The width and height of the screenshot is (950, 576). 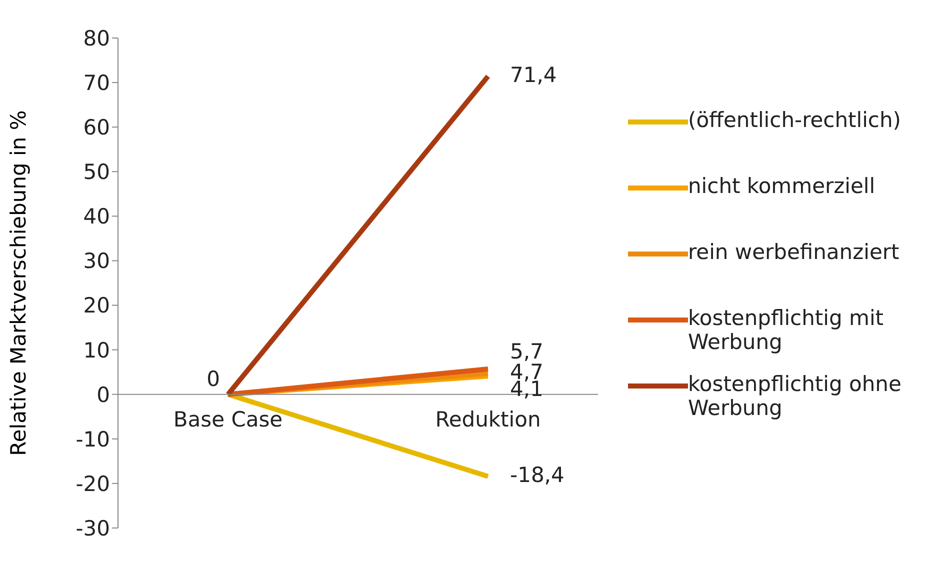 I want to click on y-axis-title: Relative Marktverschiebung in %, so click(x=18, y=283).